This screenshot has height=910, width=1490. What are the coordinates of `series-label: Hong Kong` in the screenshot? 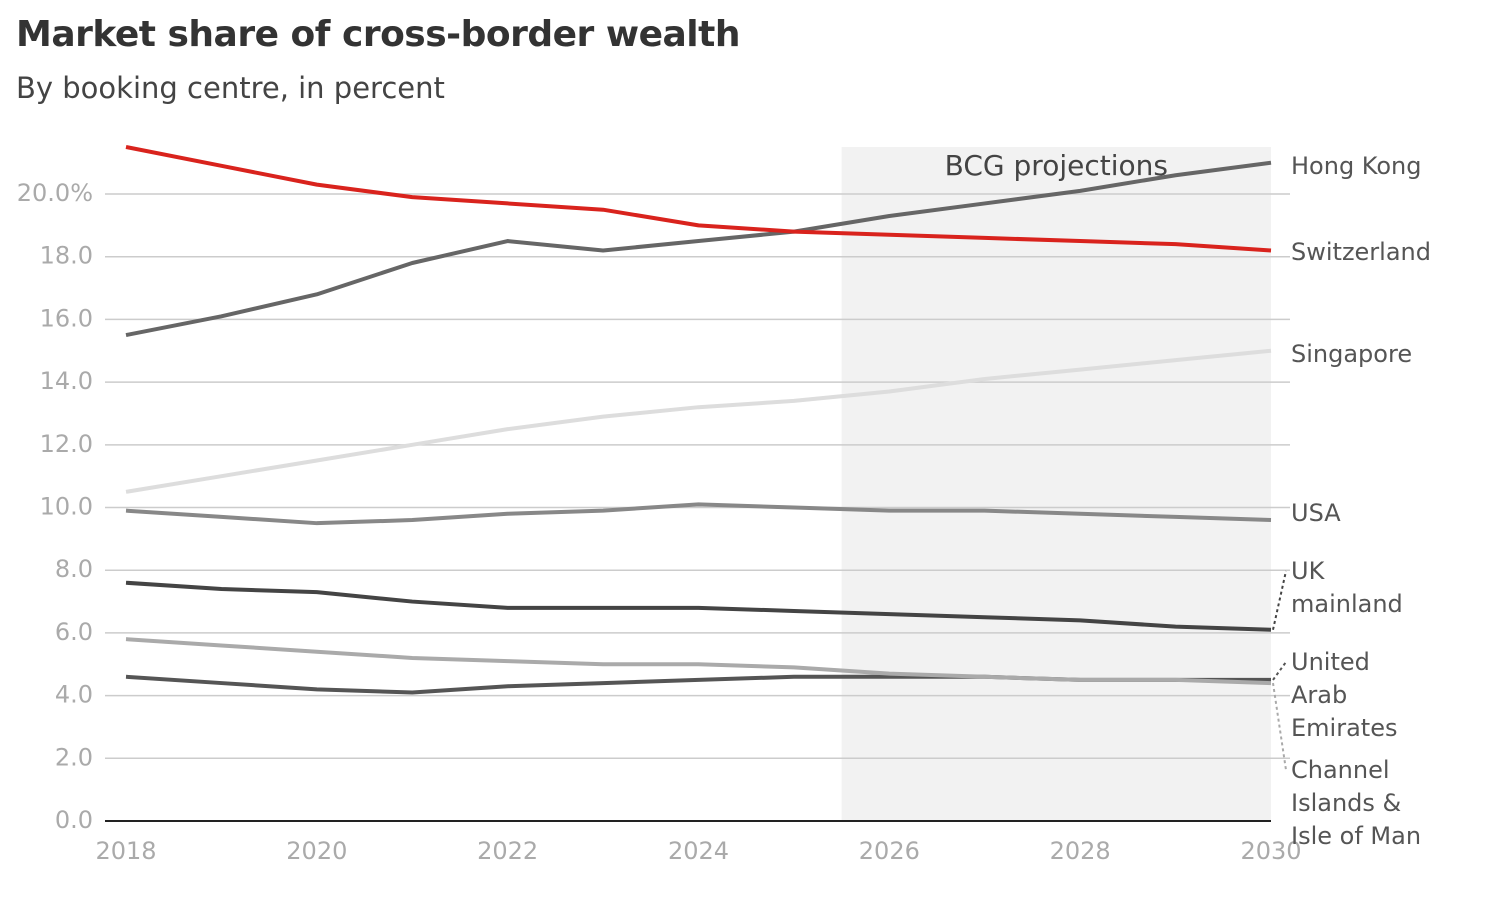 It's located at (1356, 166).